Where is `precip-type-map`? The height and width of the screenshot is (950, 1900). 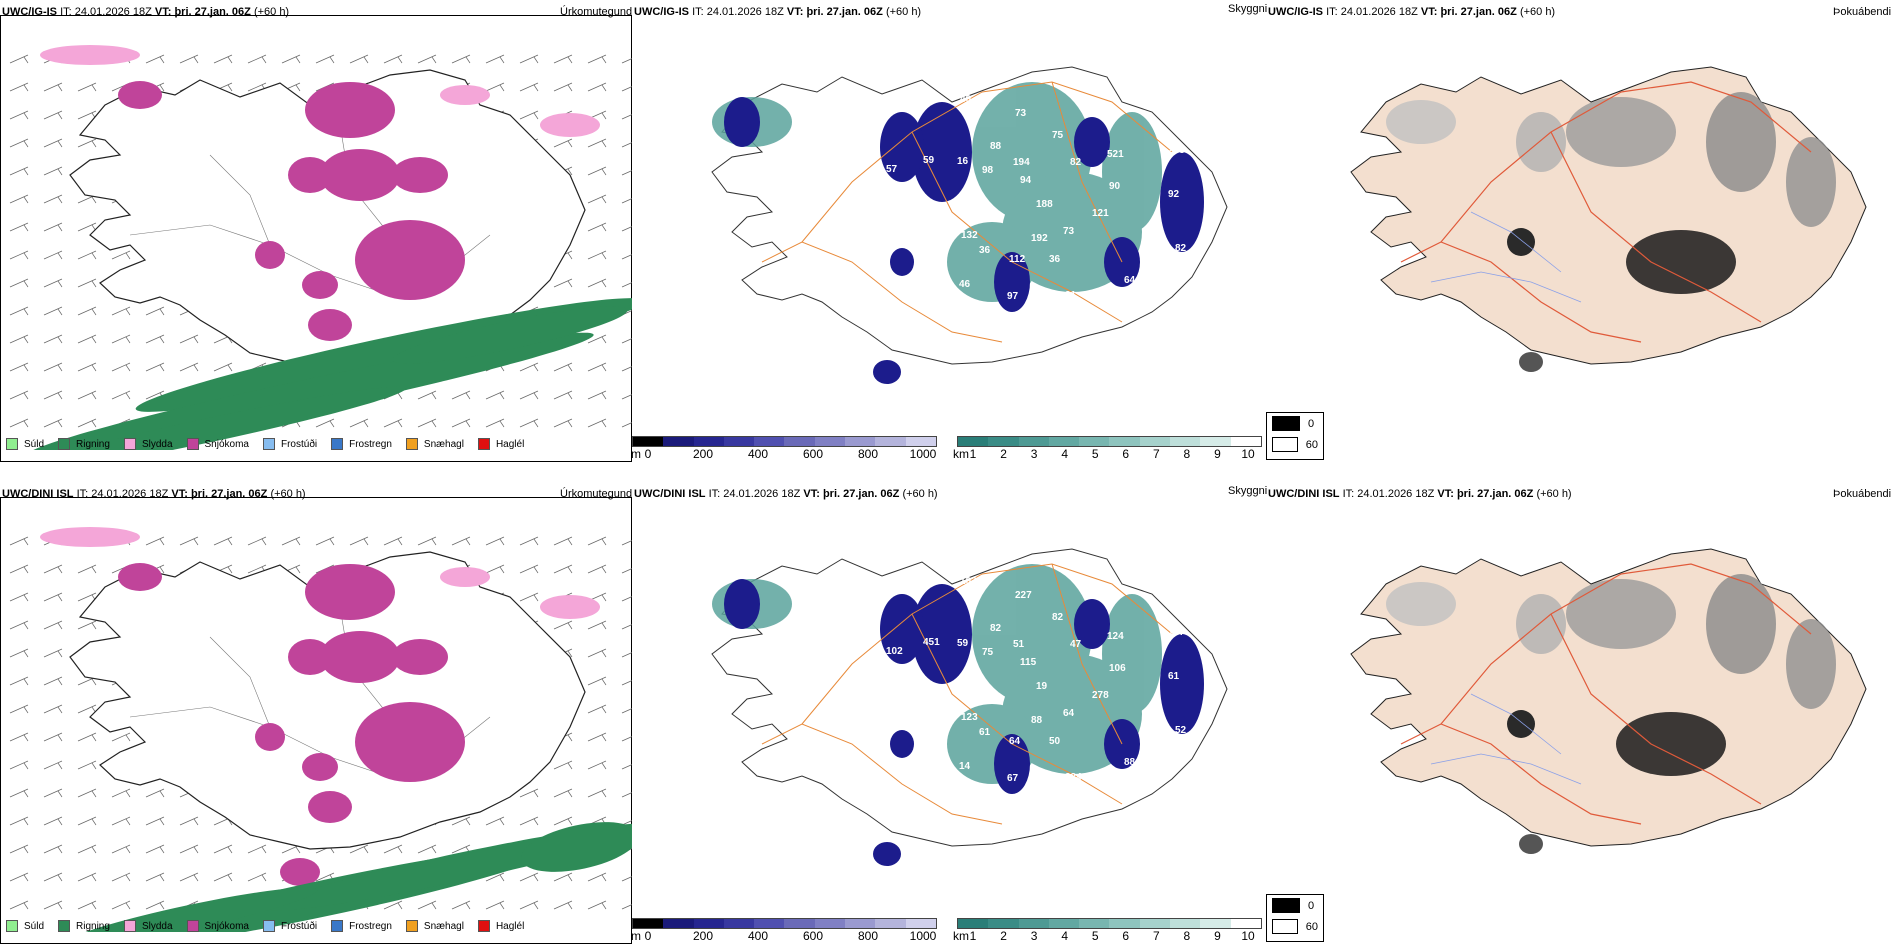 precip-type-map is located at coordinates (320, 729).